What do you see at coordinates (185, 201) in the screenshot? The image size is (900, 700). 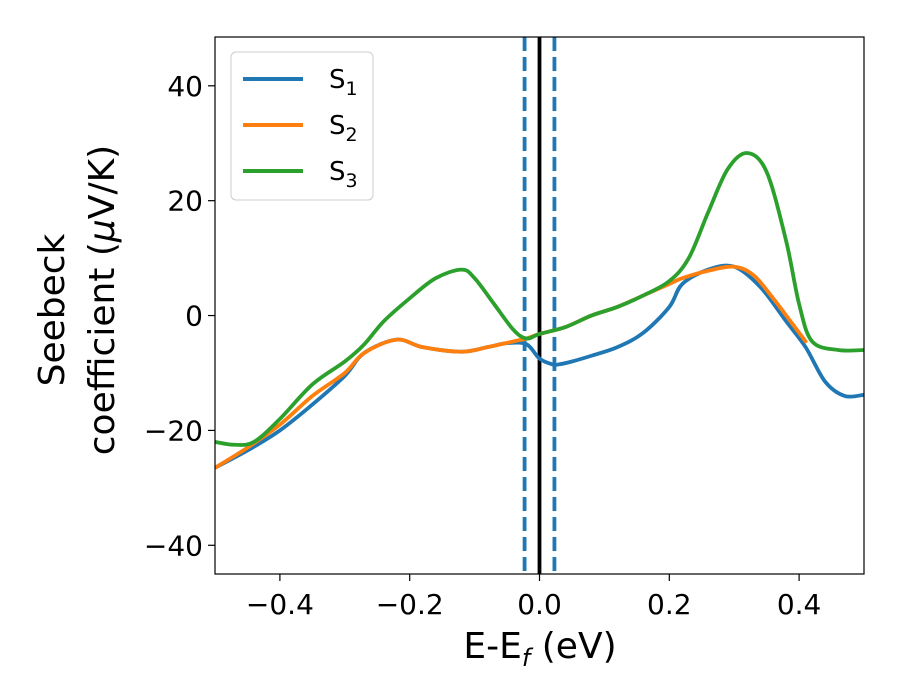 I see `y-tick-label: 20` at bounding box center [185, 201].